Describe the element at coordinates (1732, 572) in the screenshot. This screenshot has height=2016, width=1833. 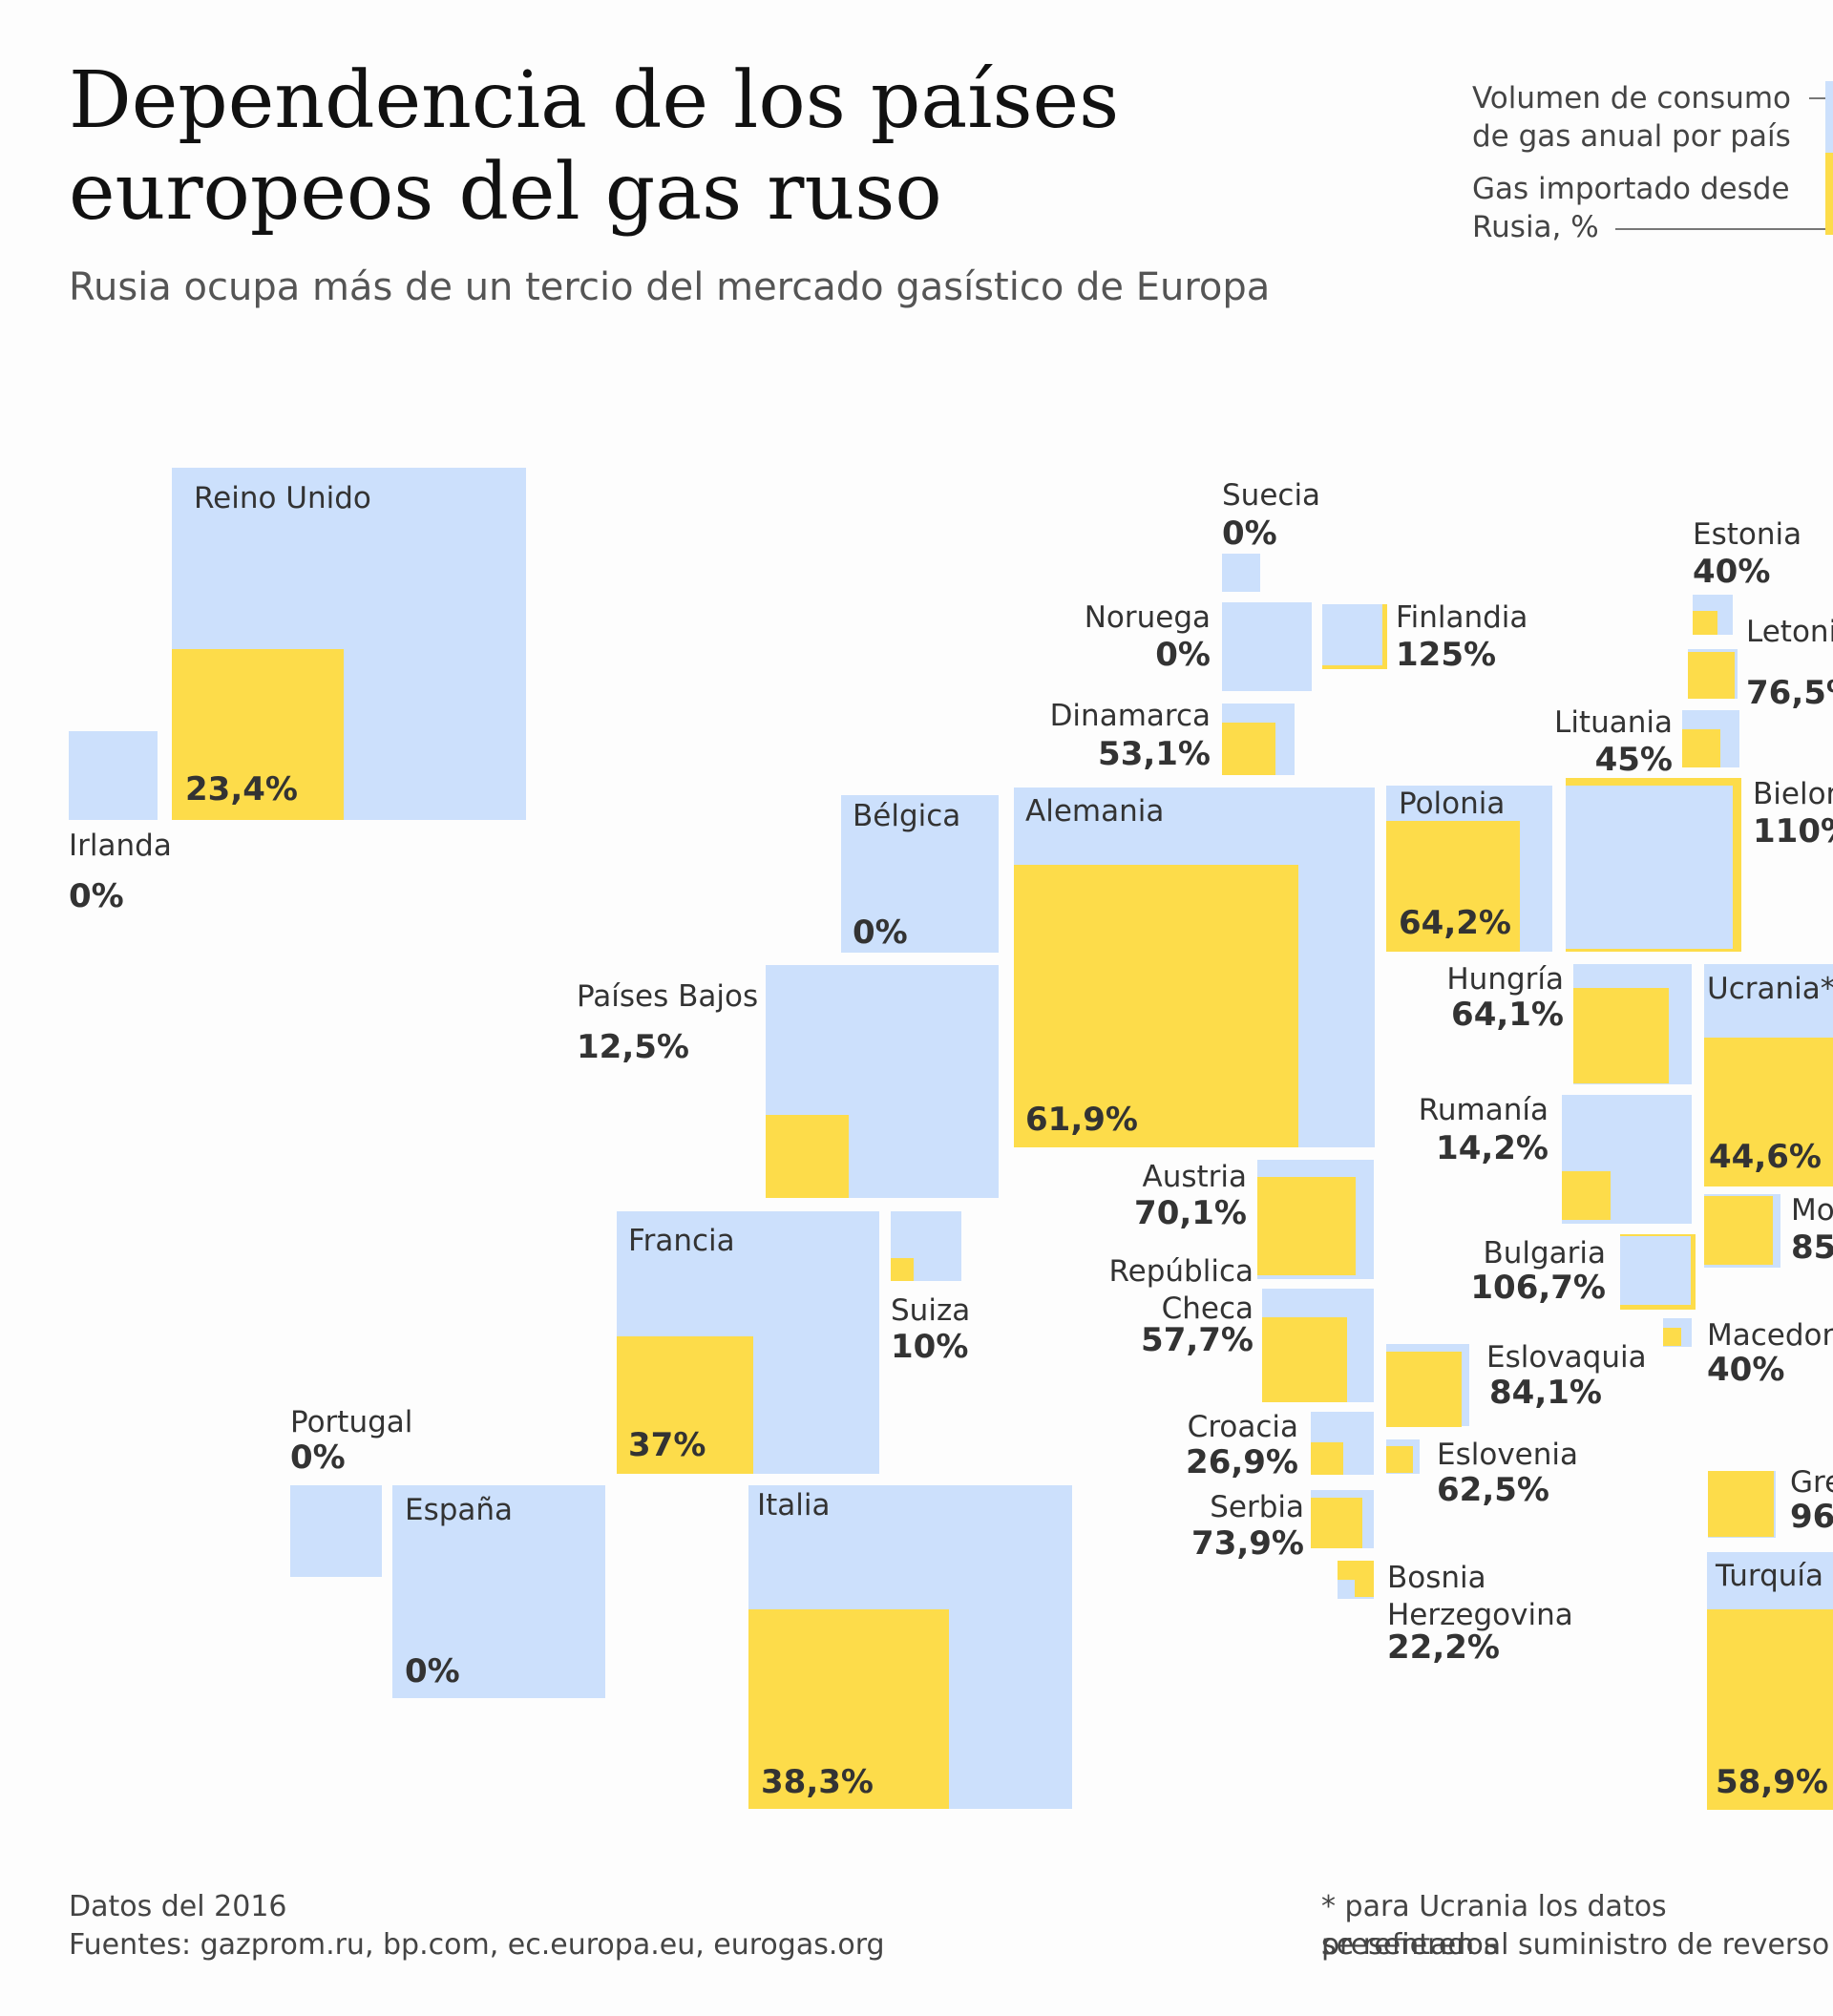
I see `estonia-value-label: 40%` at that location.